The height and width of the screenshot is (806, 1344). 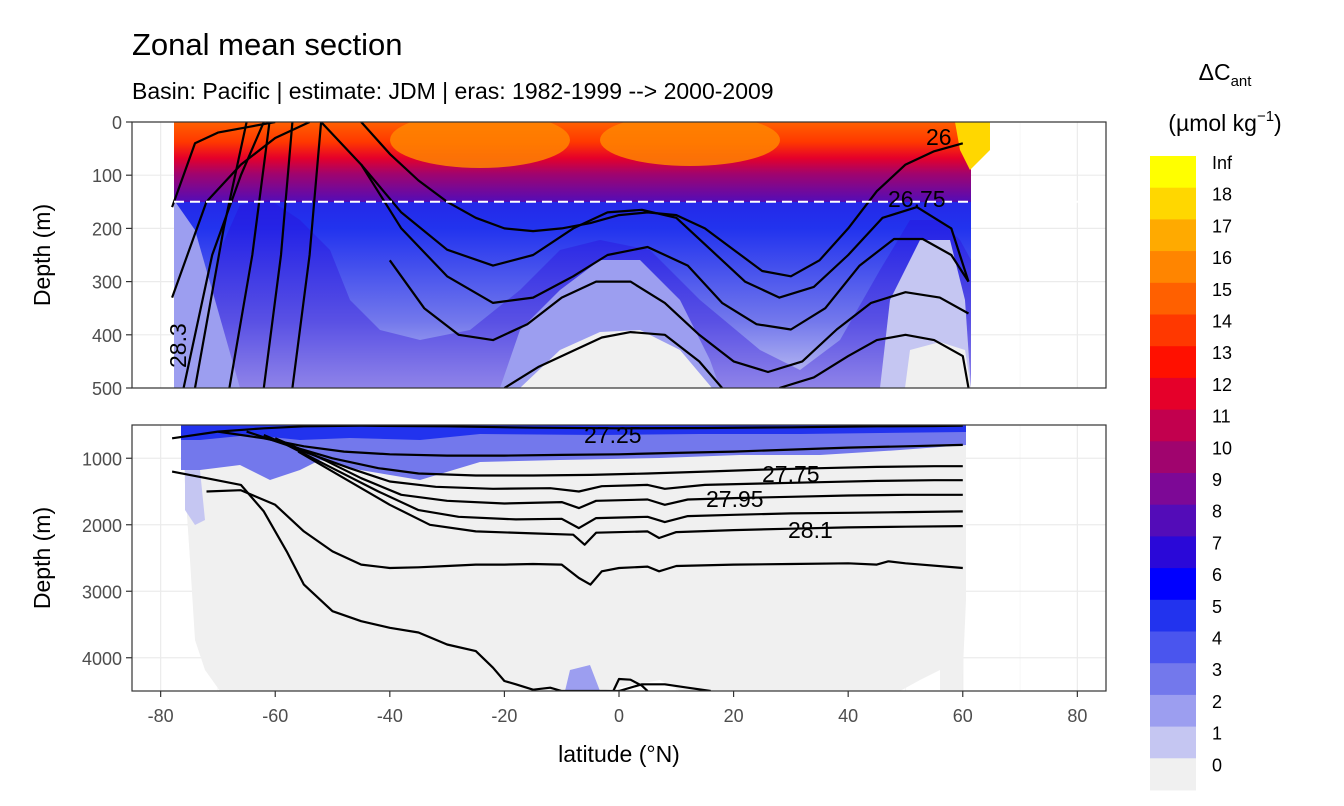 I want to click on legend-label: 6, so click(x=1217, y=575).